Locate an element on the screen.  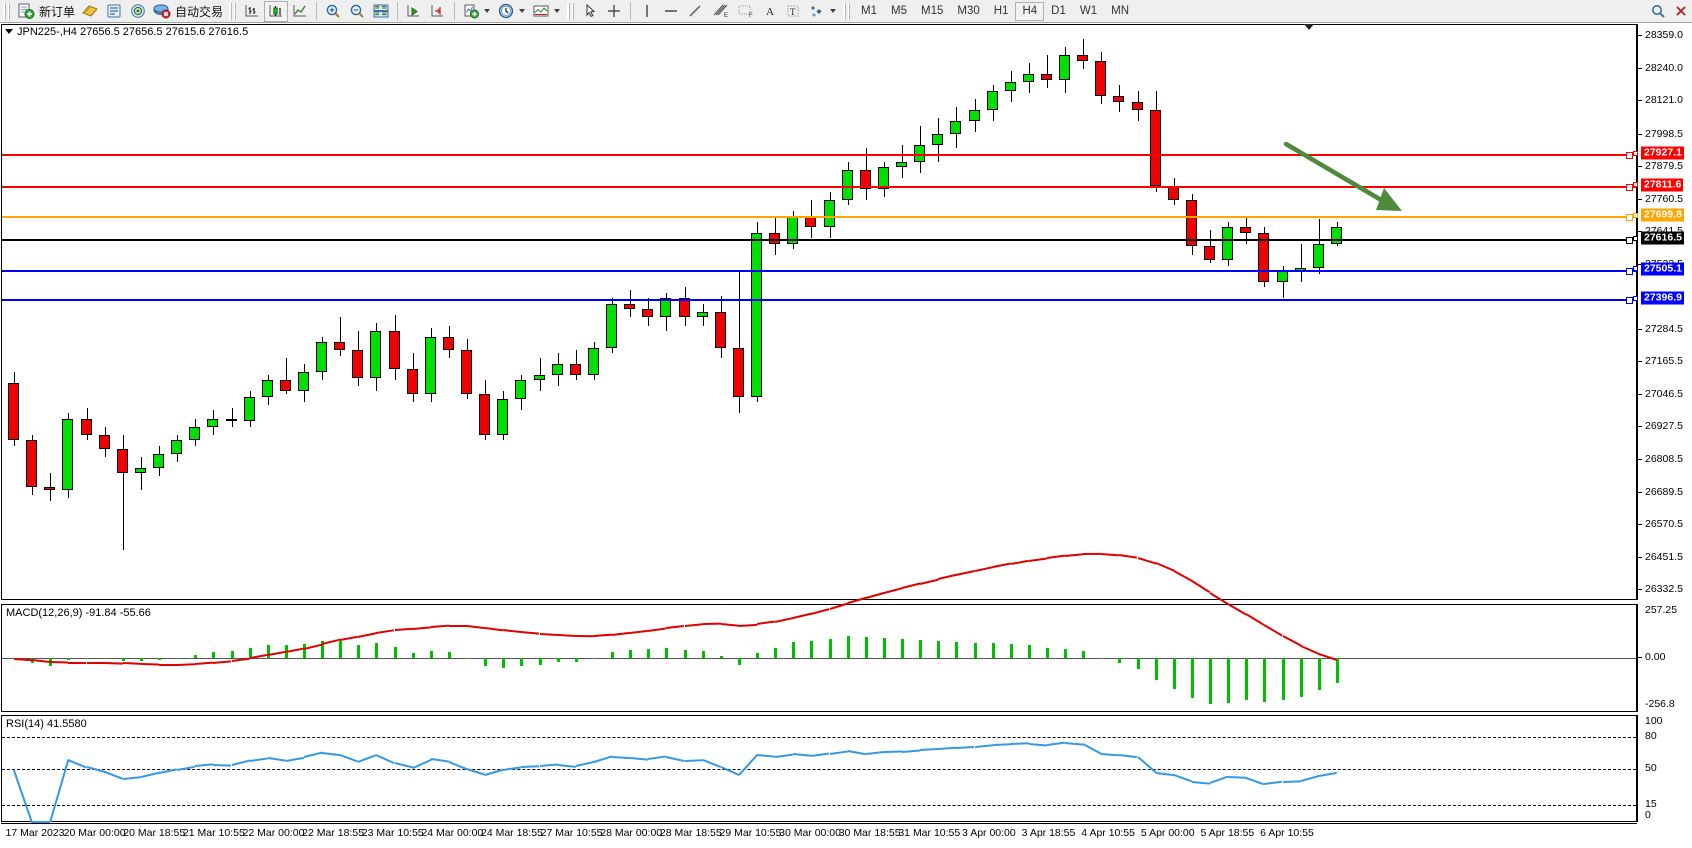
chart-menu-caret is located at coordinates (9, 31).